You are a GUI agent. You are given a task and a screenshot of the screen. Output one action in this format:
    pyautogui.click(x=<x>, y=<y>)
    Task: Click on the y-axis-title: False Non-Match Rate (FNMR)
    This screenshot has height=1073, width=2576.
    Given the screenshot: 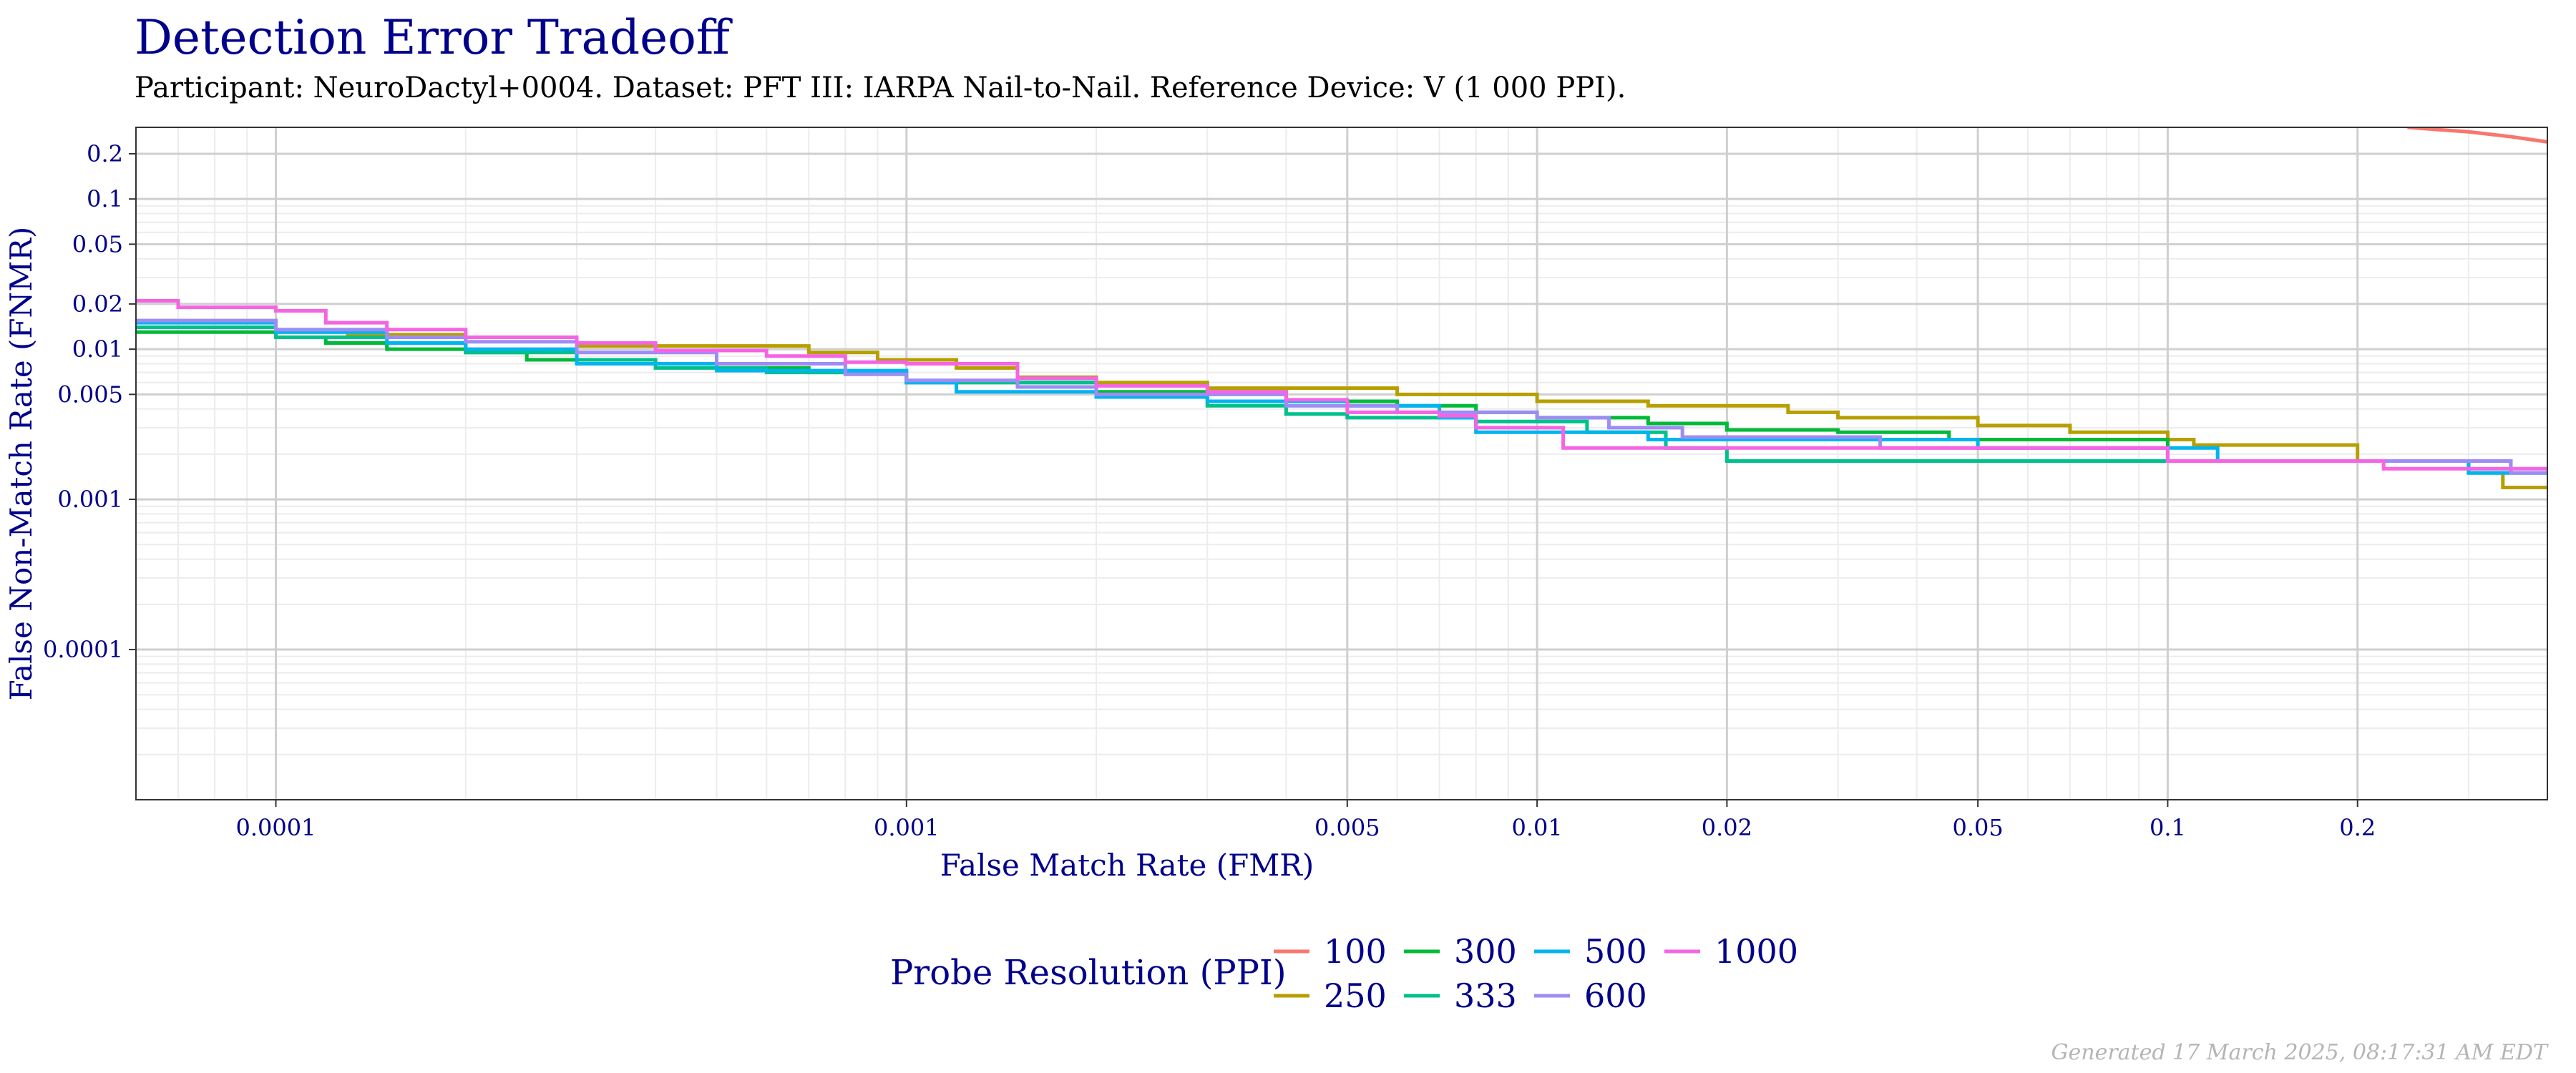 What is the action you would take?
    pyautogui.click(x=21, y=464)
    